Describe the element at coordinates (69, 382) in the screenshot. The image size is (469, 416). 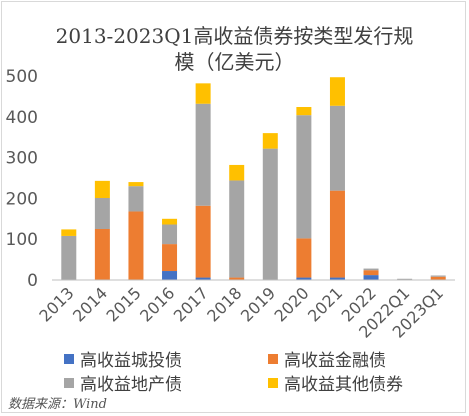
I see `legend-swatch-dichan` at that location.